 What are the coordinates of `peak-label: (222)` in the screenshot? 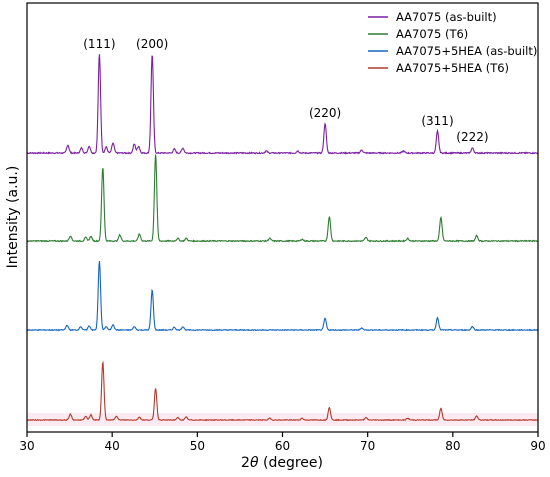 It's located at (472, 137).